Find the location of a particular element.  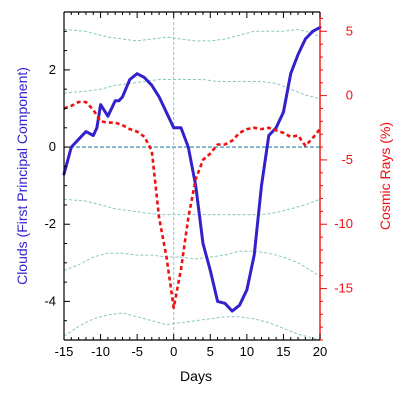

y-right-tick-label: 0 is located at coordinates (349, 95).